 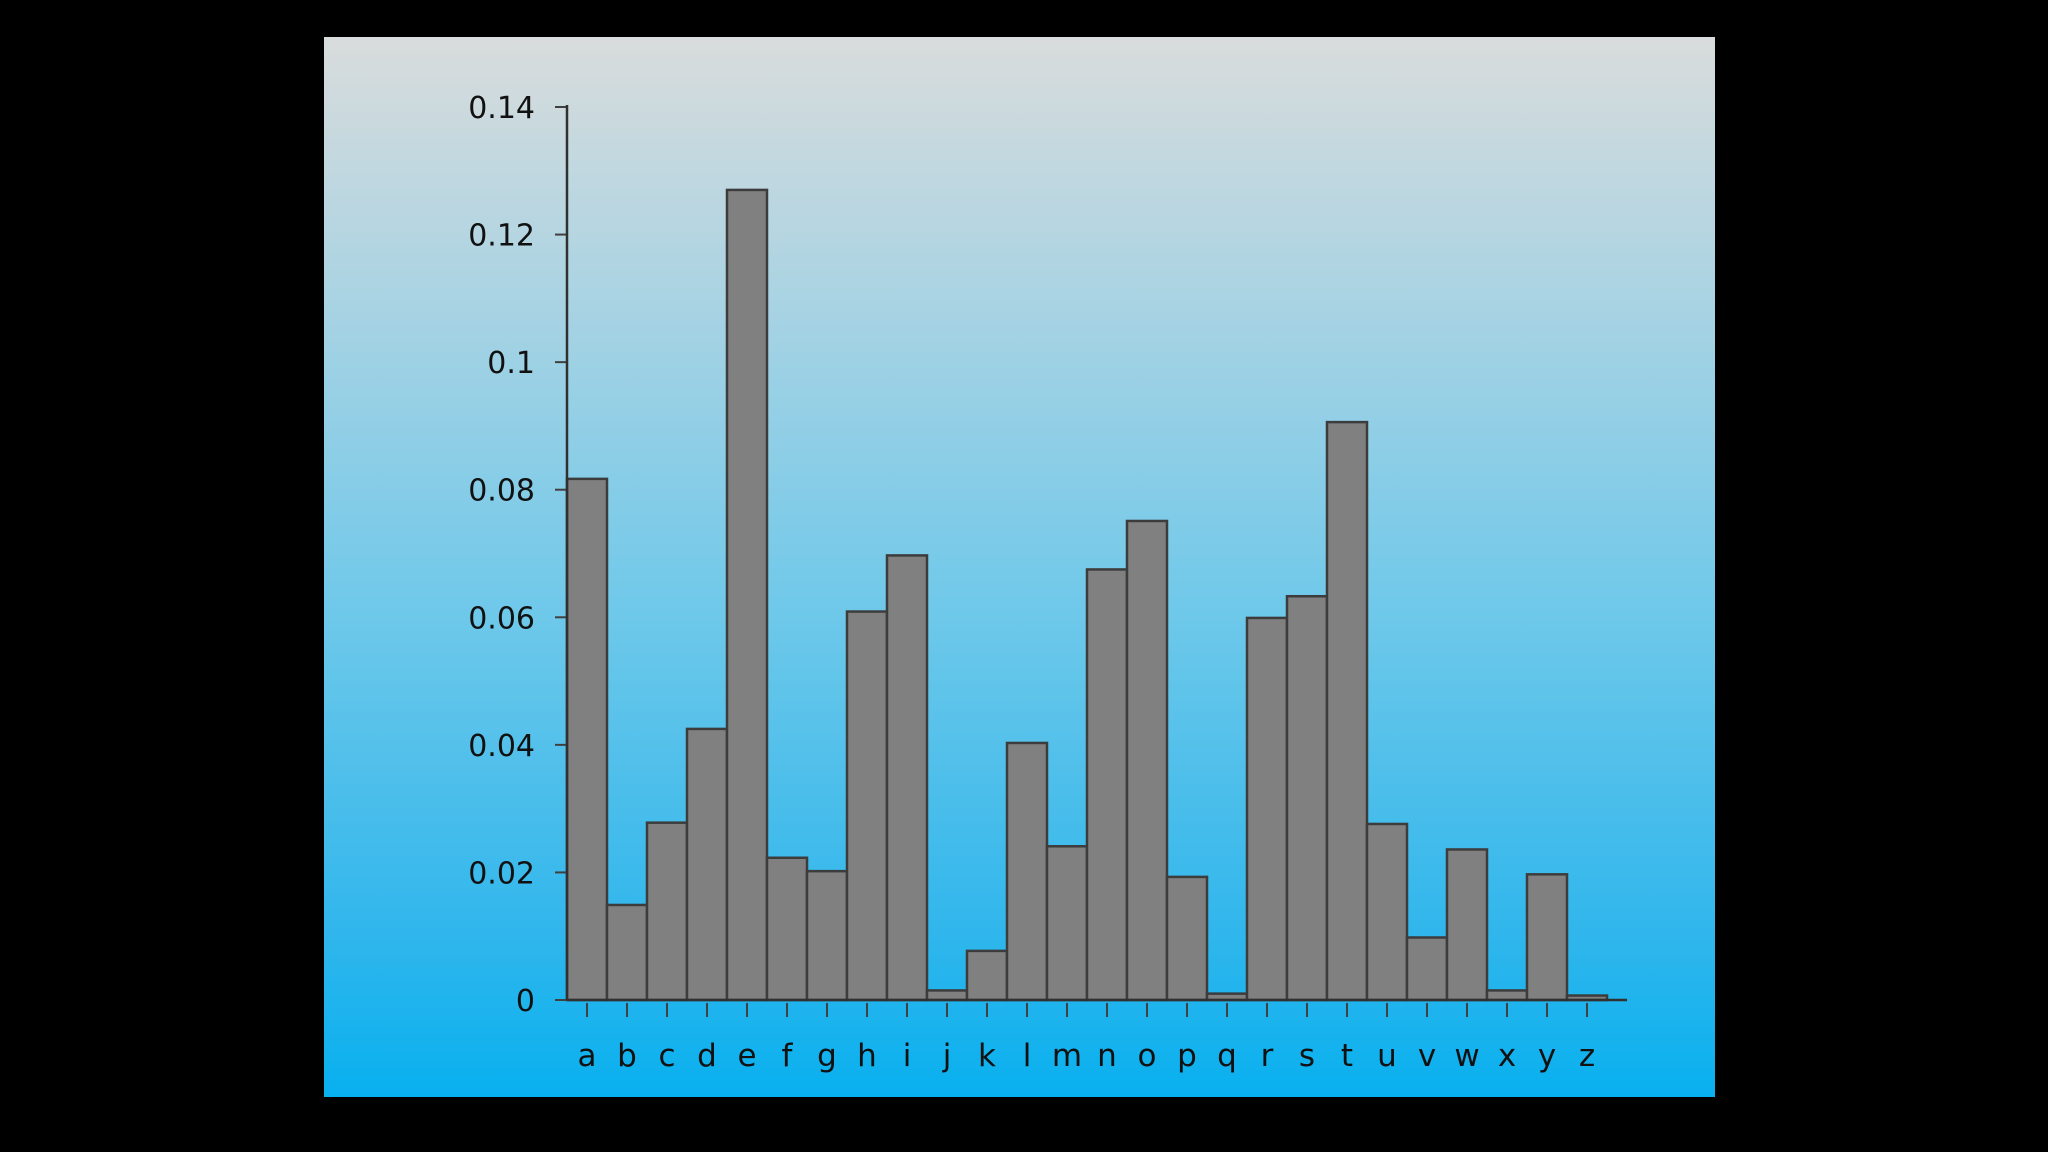 I want to click on x-tick-label-d: d, so click(x=707, y=1056).